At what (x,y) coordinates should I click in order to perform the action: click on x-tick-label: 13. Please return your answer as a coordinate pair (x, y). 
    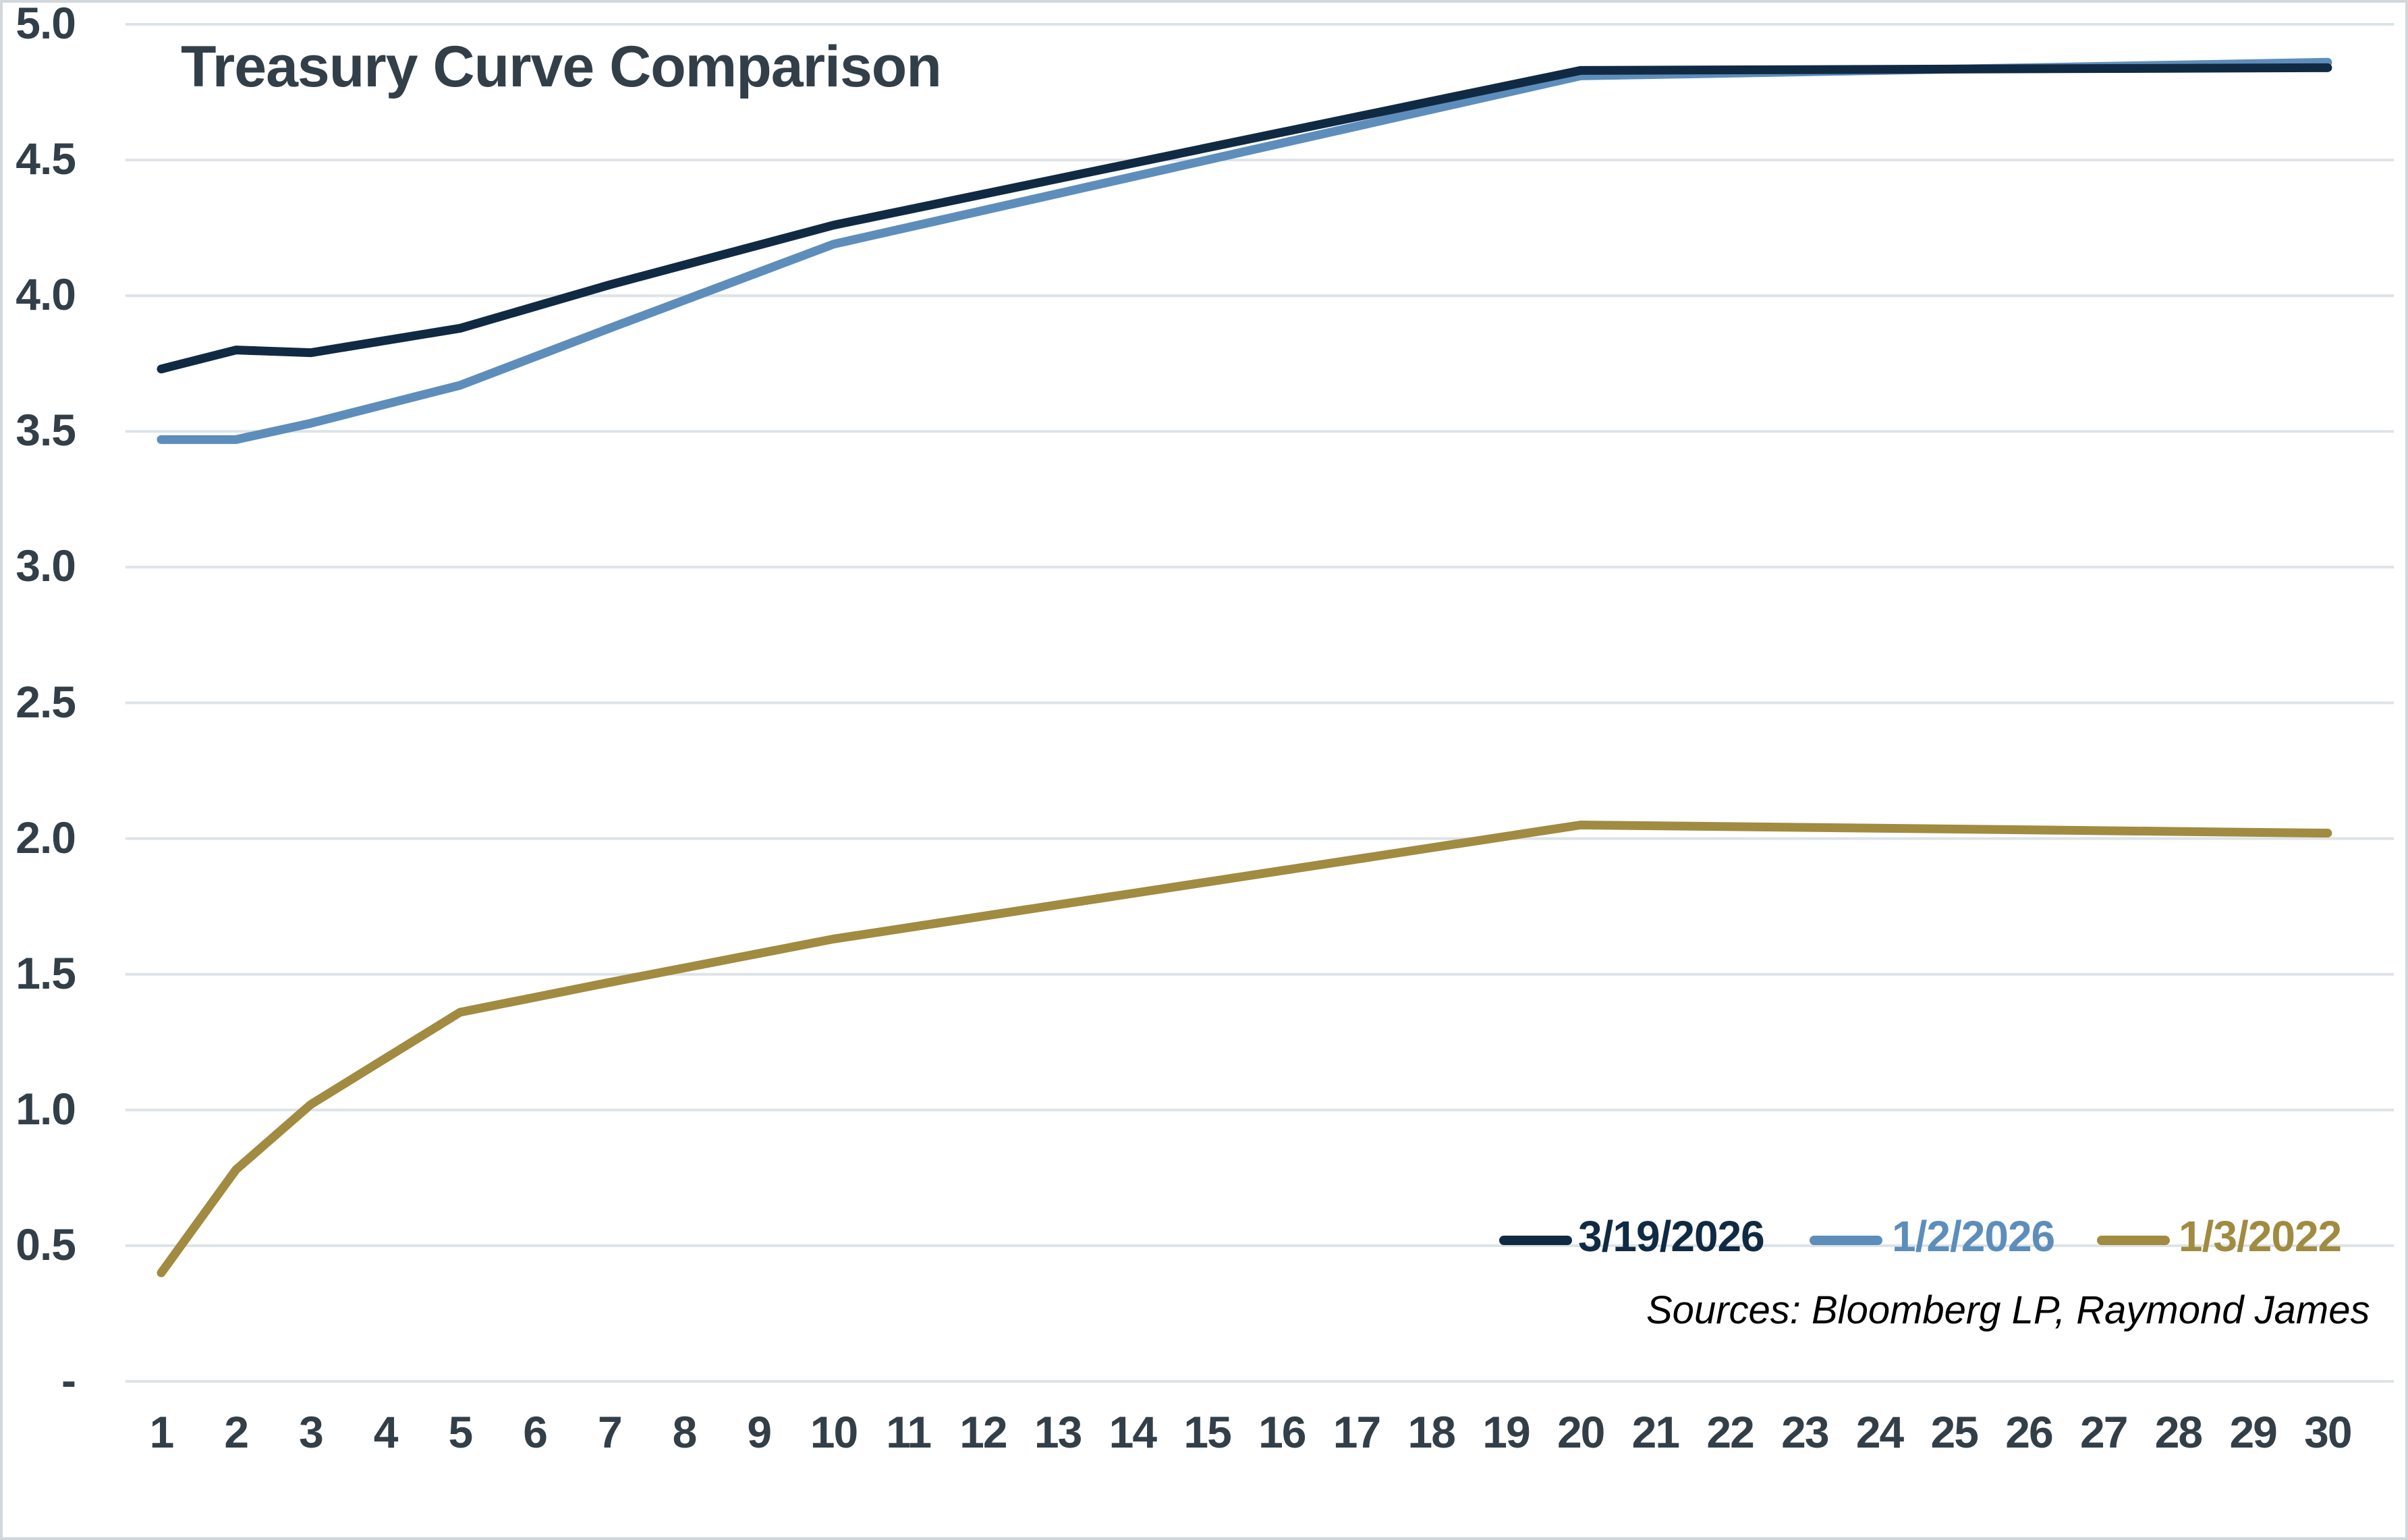
    Looking at the image, I should click on (1058, 1432).